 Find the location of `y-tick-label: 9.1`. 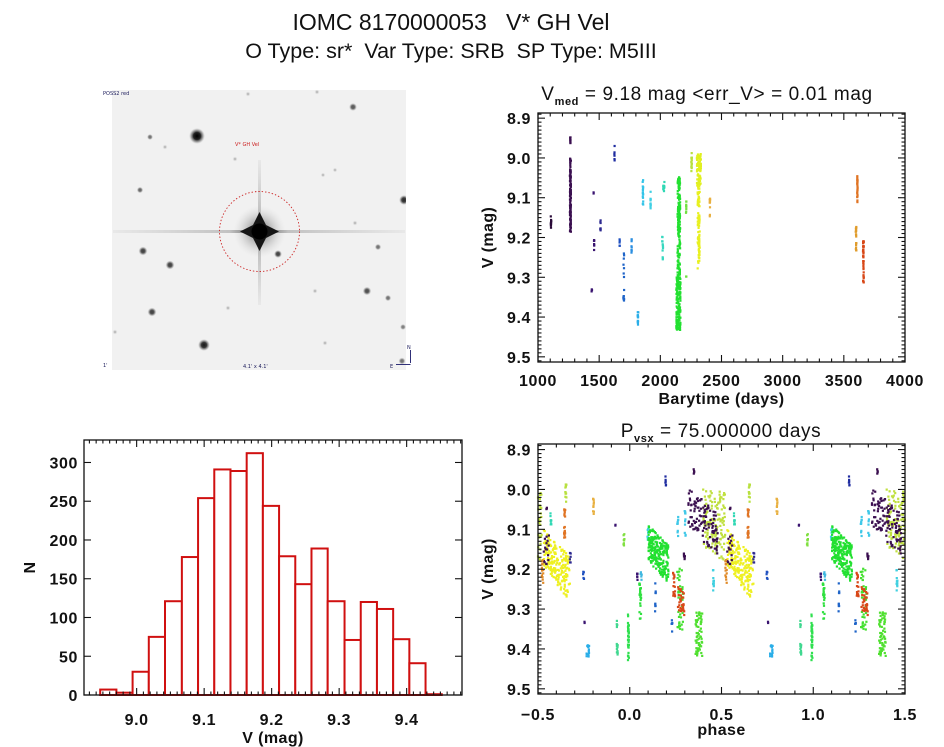

y-tick-label: 9.1 is located at coordinates (519, 530).